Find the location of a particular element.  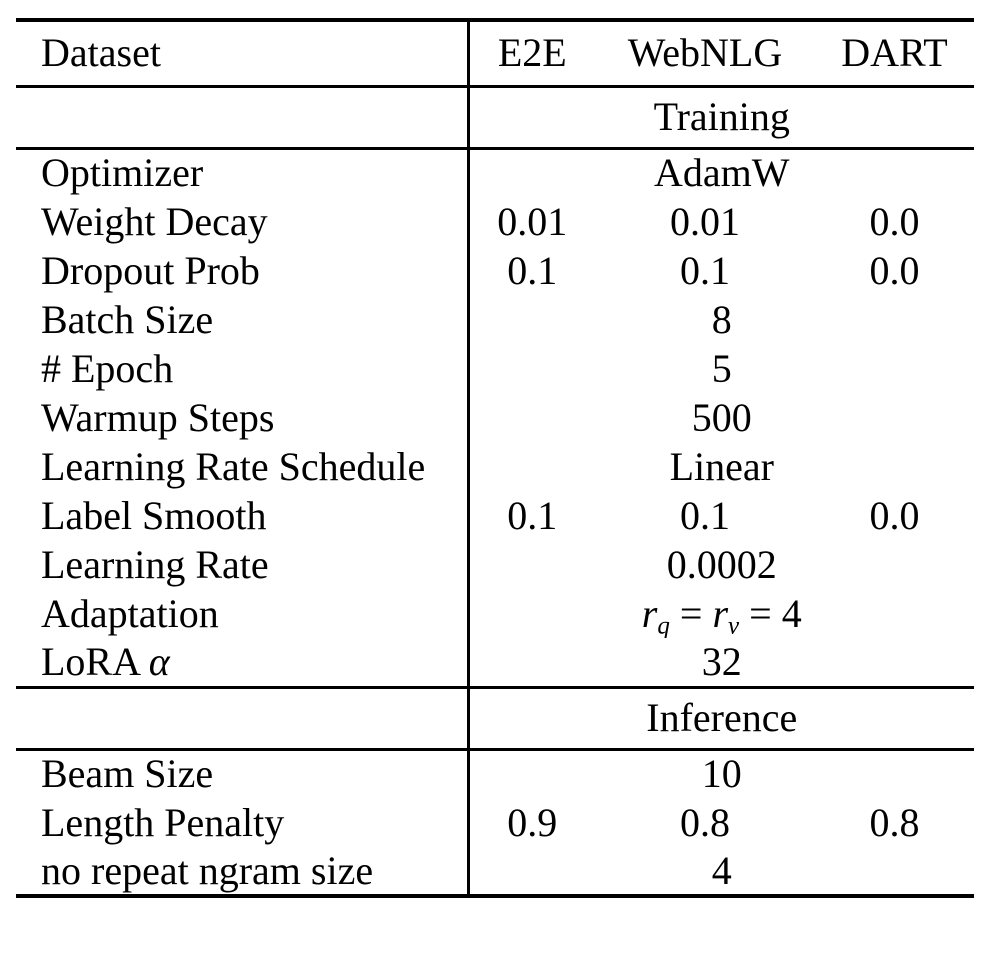

math-value: 4 is located at coordinates (791, 613).